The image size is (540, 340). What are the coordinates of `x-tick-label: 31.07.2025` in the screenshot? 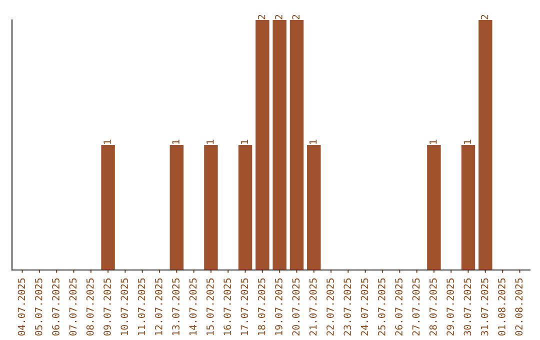 It's located at (484, 307).